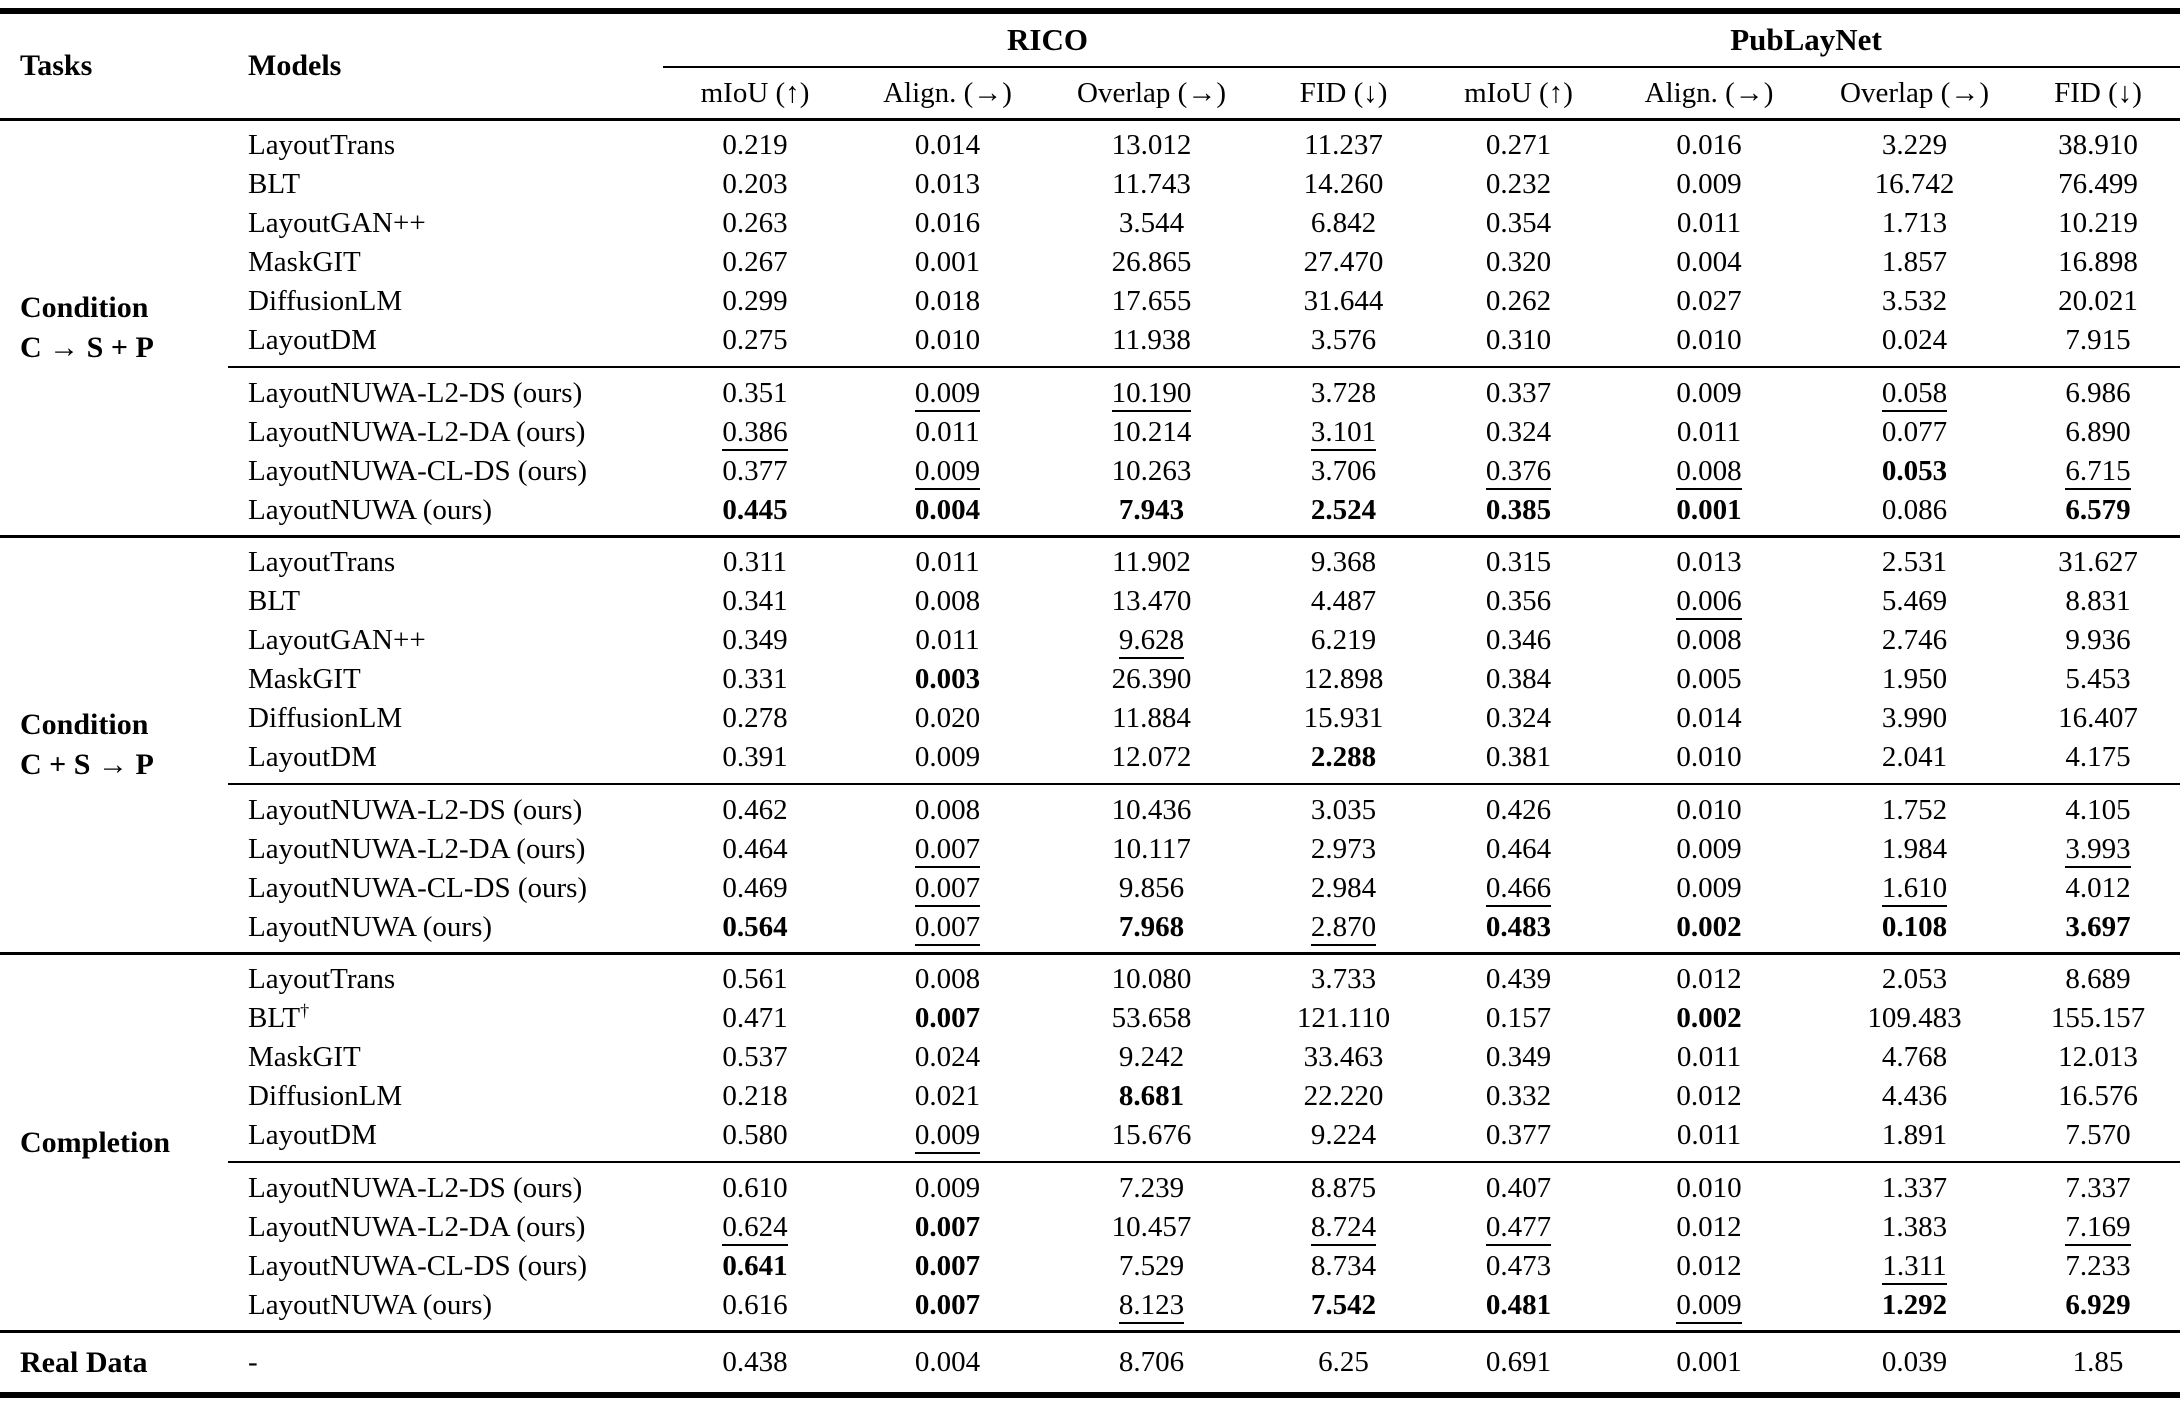 This screenshot has height=1408, width=2180. Describe the element at coordinates (755, 340) in the screenshot. I see `metric-value-cell: 0.275` at that location.